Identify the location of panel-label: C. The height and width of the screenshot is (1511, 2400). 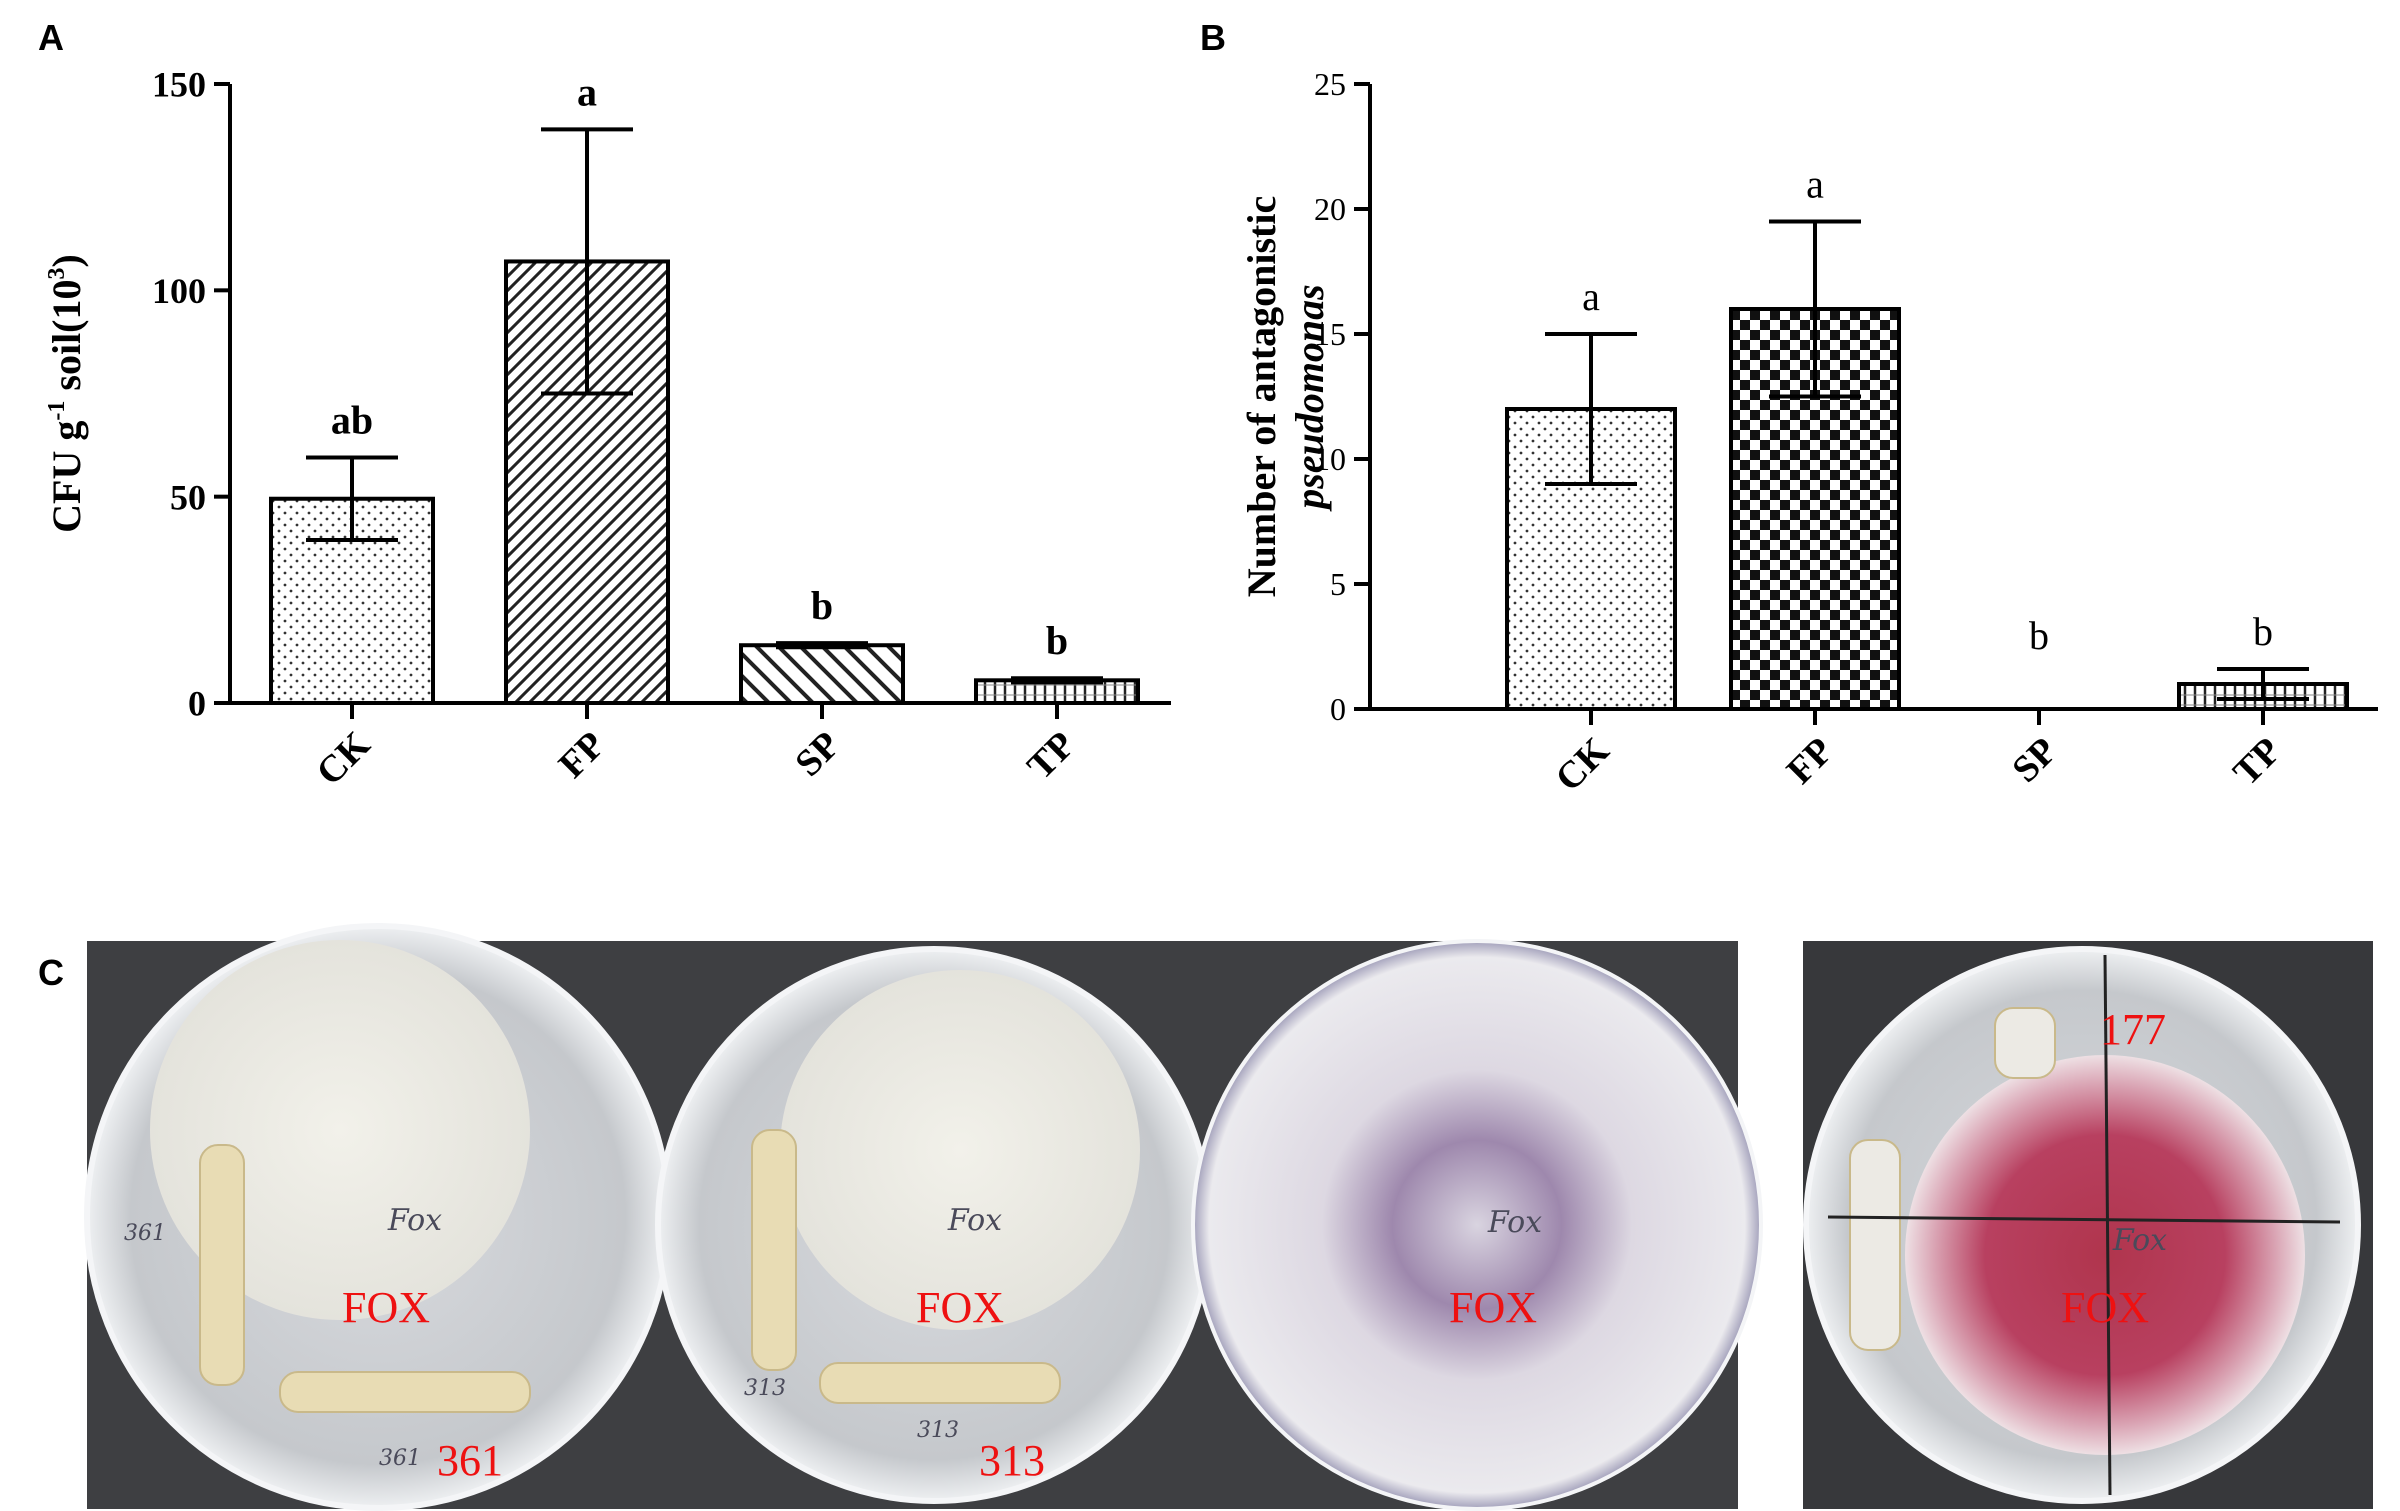
(51, 972).